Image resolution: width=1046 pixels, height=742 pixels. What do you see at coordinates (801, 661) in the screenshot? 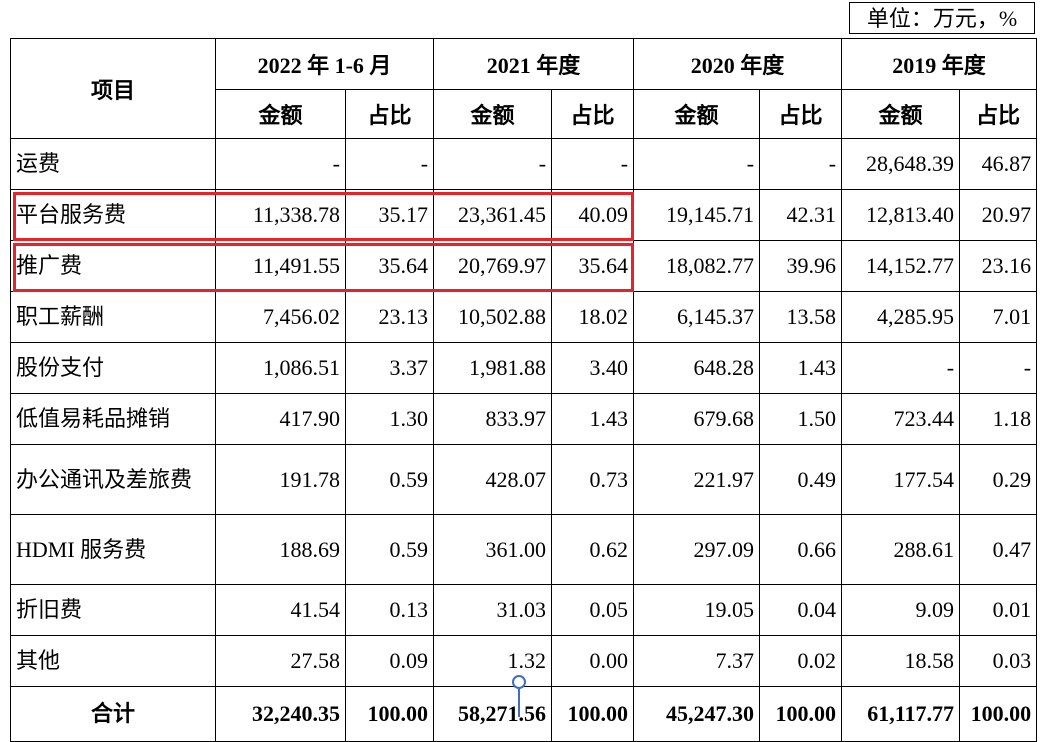
I see `table-cell: 0.02` at bounding box center [801, 661].